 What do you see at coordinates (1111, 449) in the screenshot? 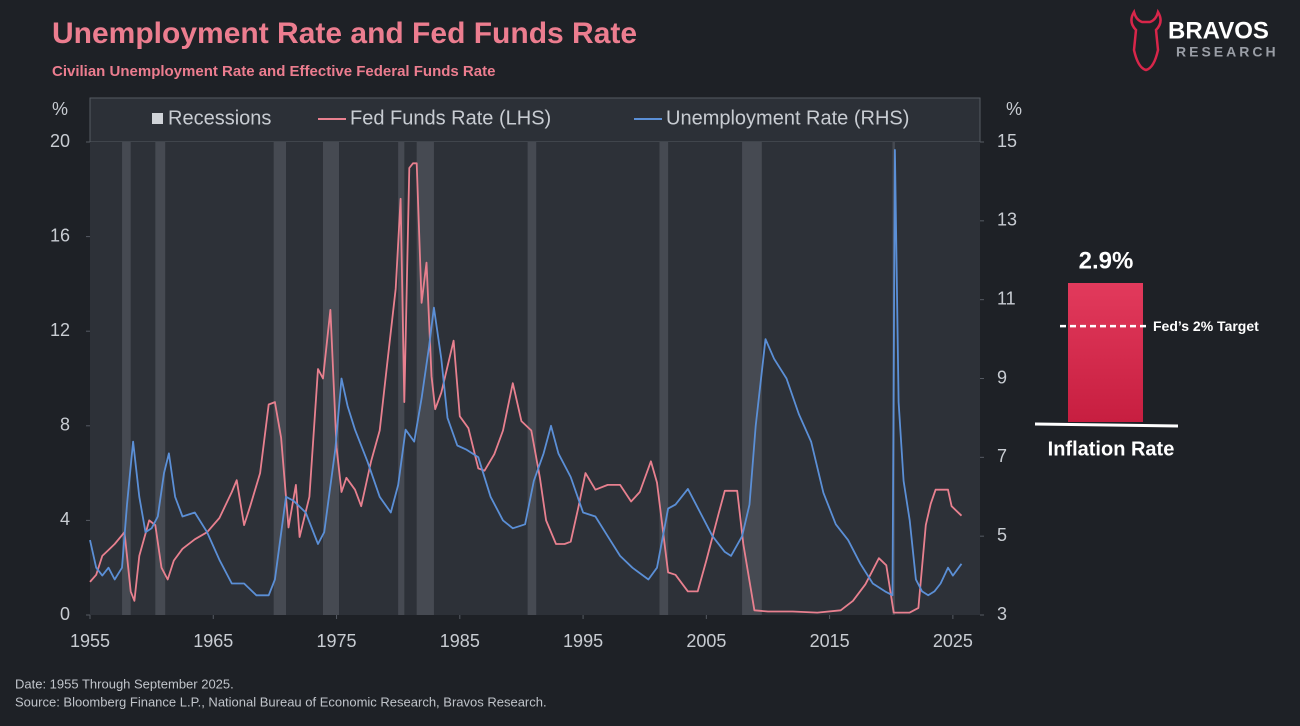
I see `category-label: Inflation Rate` at bounding box center [1111, 449].